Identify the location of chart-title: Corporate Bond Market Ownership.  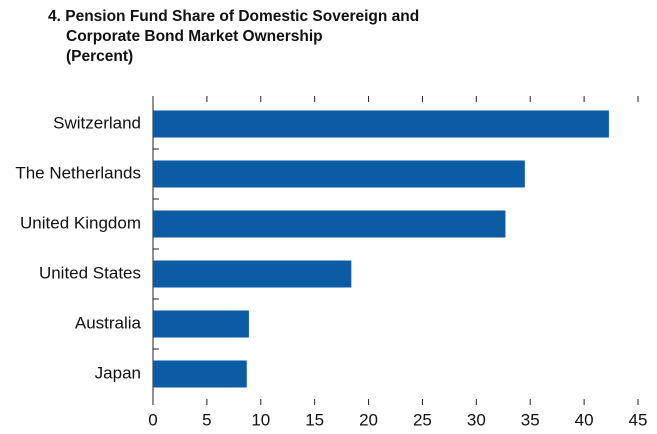
(194, 36).